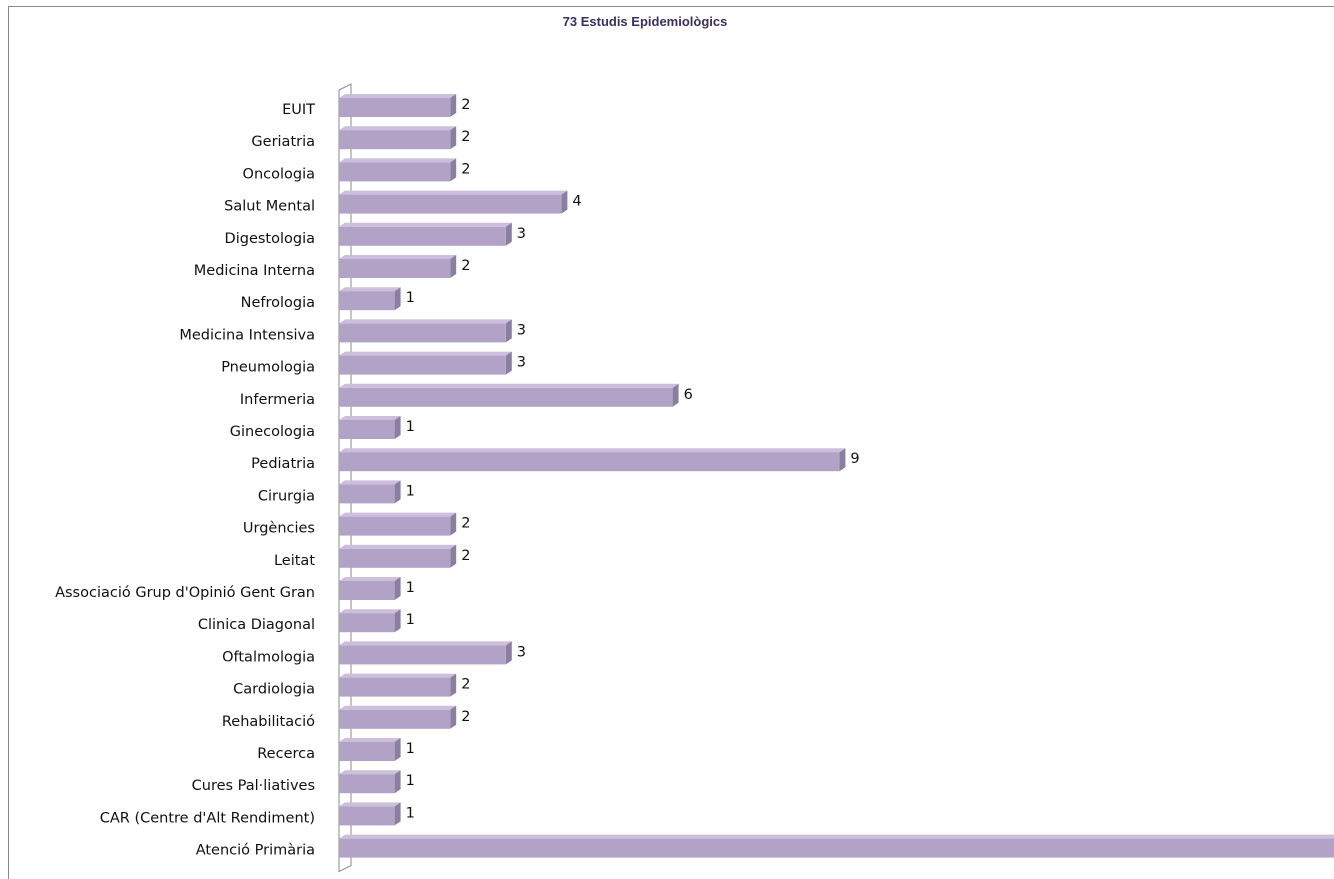 This screenshot has height=879, width=1334. What do you see at coordinates (298, 110) in the screenshot?
I see `category-label: EUIT` at bounding box center [298, 110].